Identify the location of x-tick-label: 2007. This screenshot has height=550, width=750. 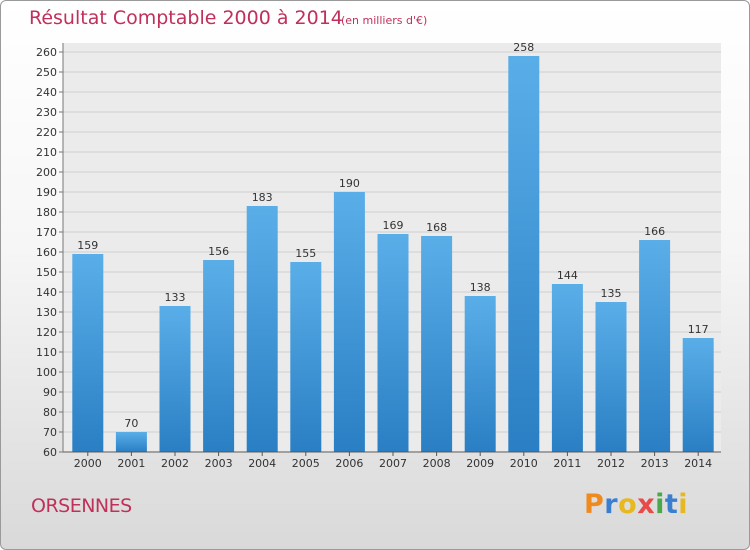
(393, 463).